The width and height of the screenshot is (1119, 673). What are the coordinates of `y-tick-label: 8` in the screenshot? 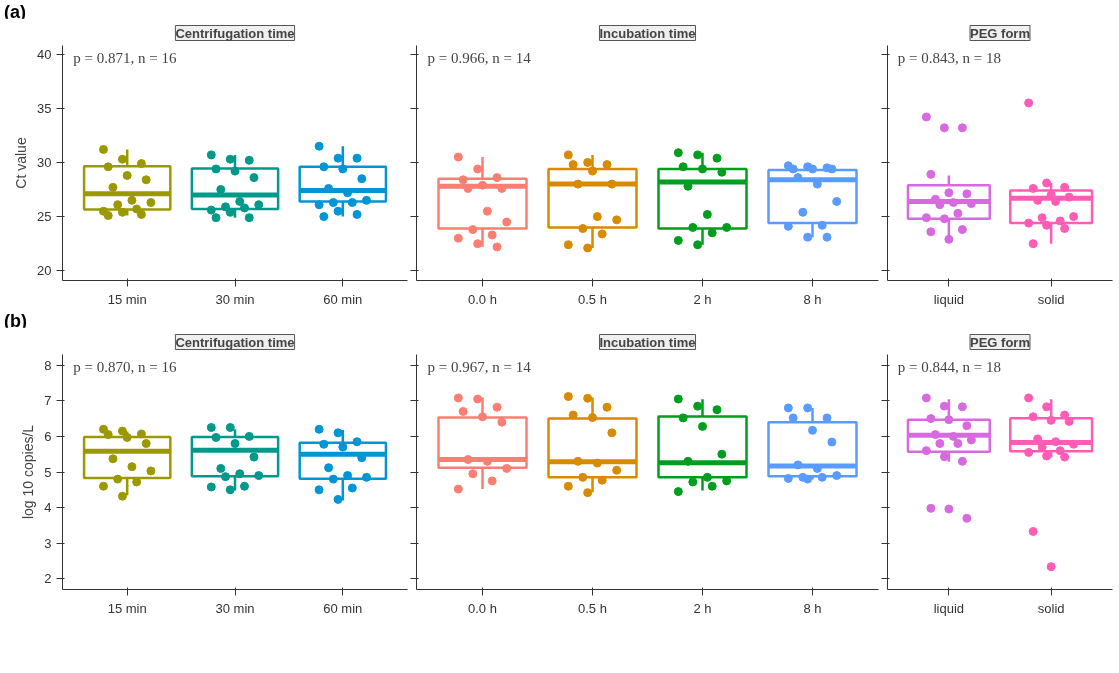 It's located at (48, 365).